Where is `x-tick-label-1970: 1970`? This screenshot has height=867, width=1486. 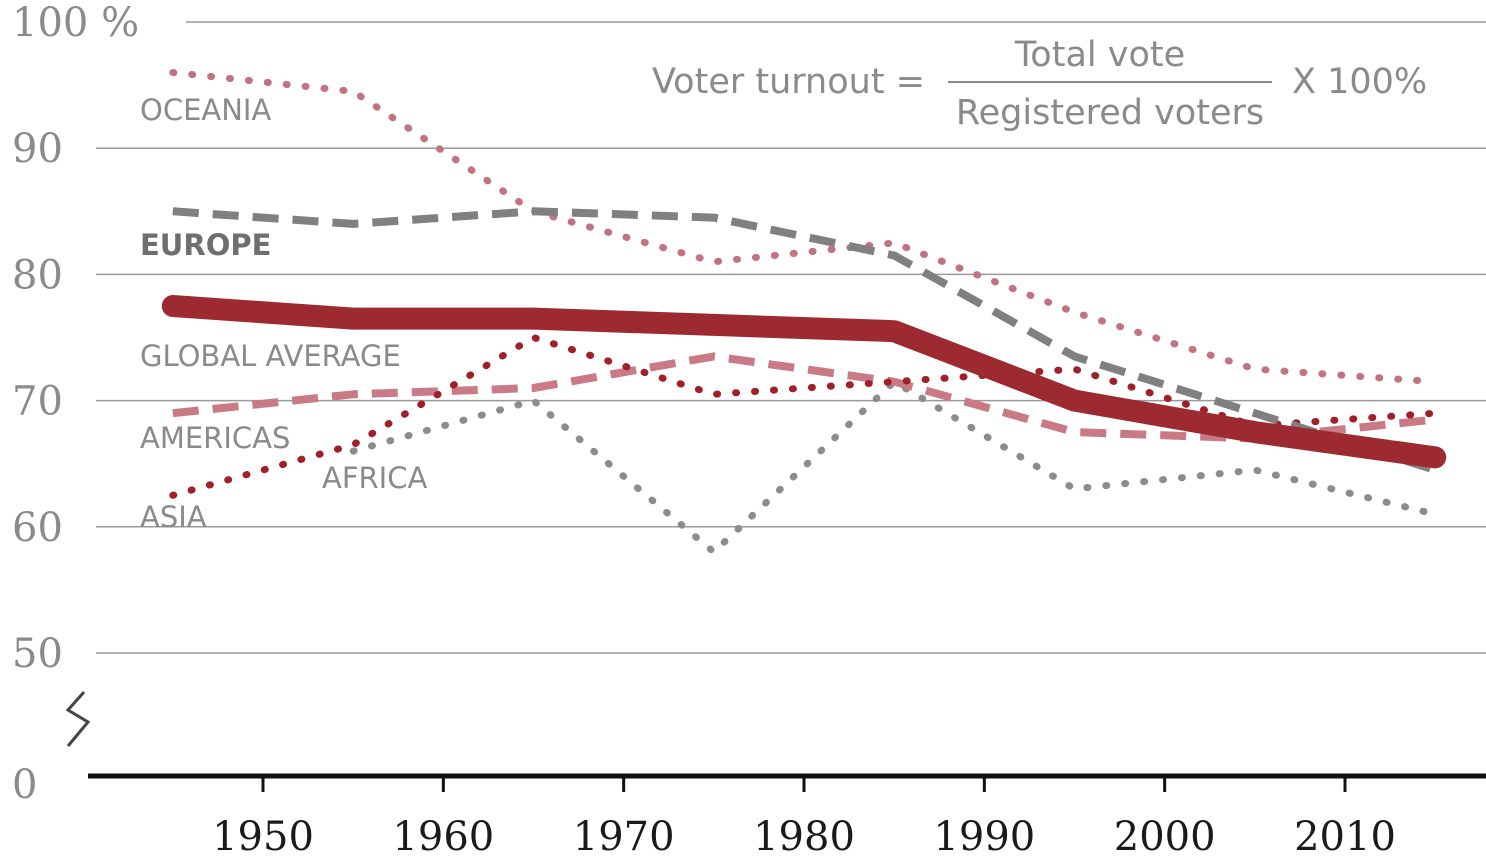
x-tick-label-1970: 1970 is located at coordinates (624, 837).